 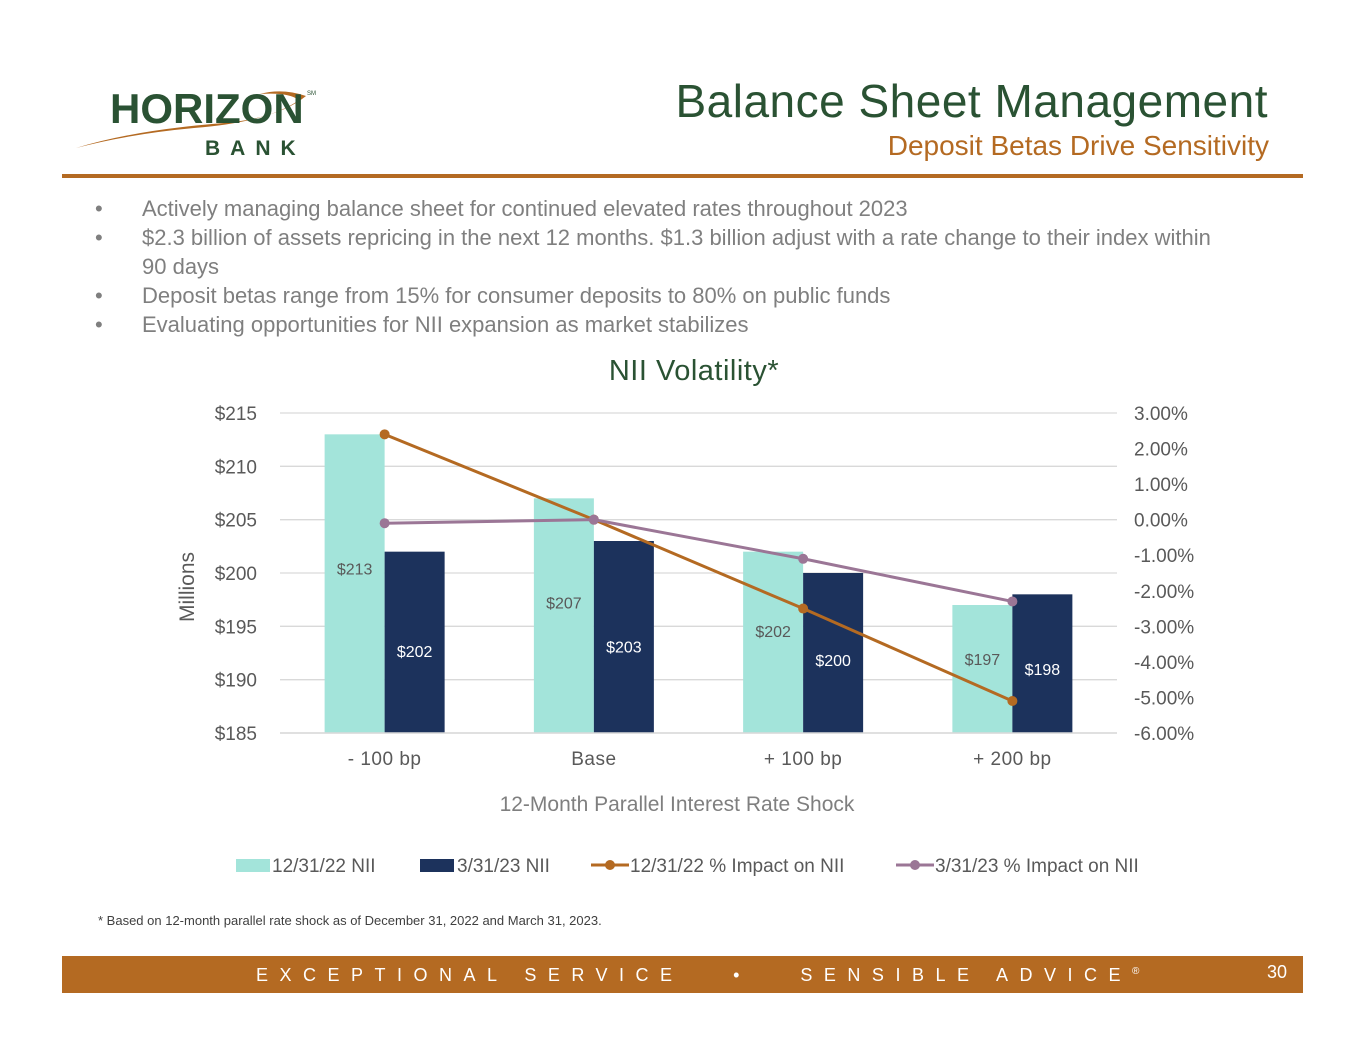 I want to click on y2-tick-label: 1.00%, so click(x=1161, y=485).